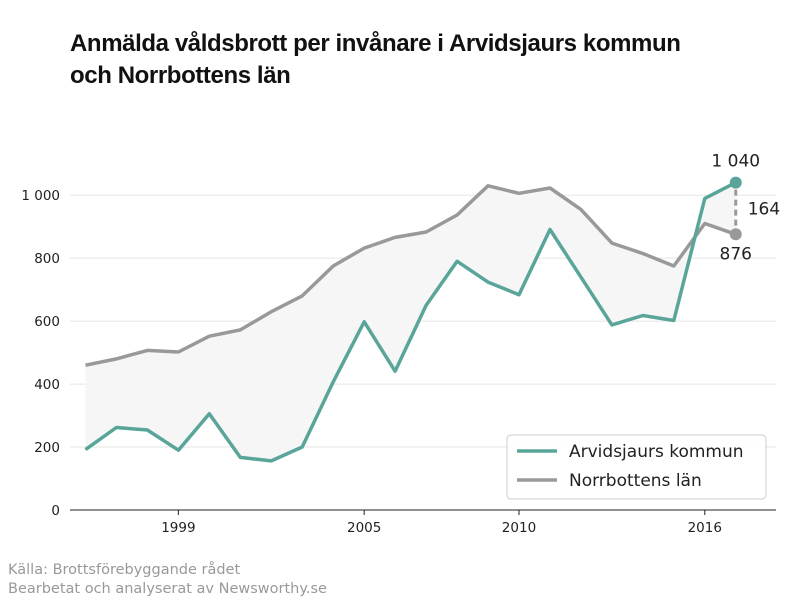 This screenshot has width=800, height=600. Describe the element at coordinates (735, 234) in the screenshot. I see `last-point-norrbottens-lan` at that location.